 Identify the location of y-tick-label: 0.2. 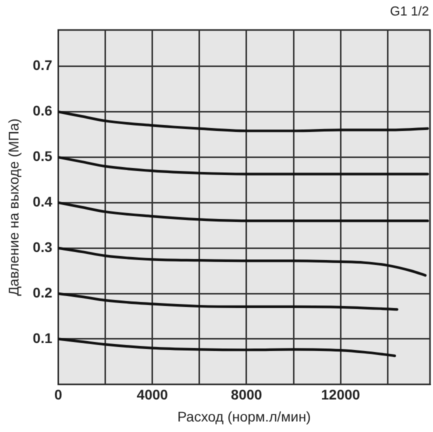
(42, 292).